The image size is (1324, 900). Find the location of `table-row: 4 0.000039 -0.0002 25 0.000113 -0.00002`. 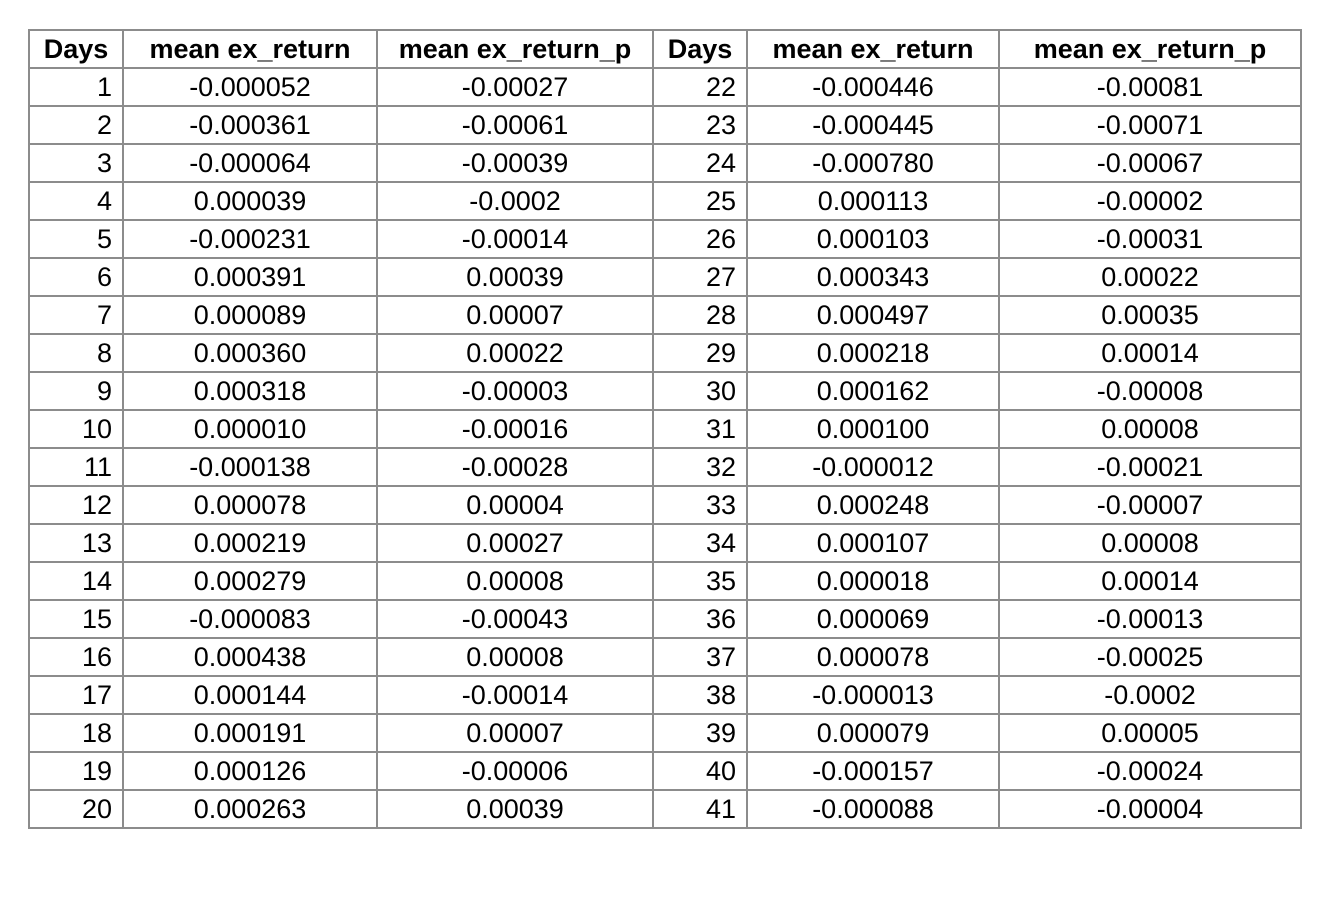

table-row: 4 0.000039 -0.0002 25 0.000113 -0.00002 is located at coordinates (665, 201).